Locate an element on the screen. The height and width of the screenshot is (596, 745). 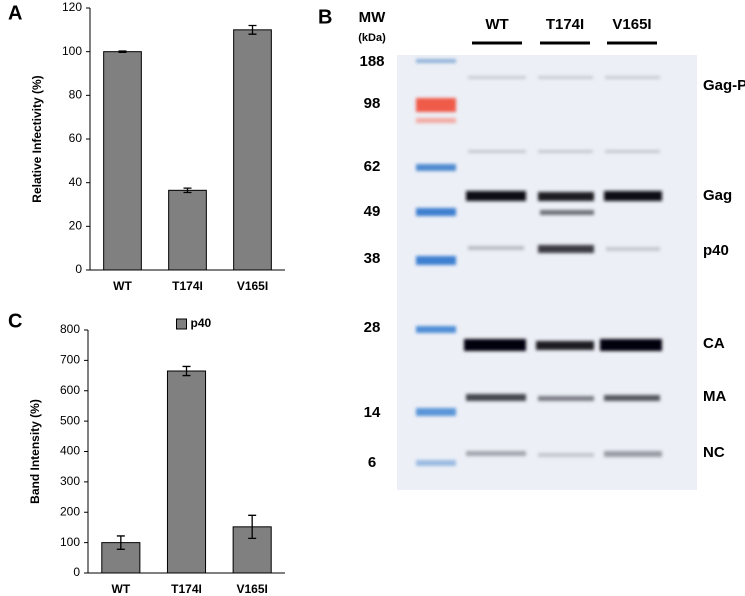
band-label: NC is located at coordinates (714, 452).